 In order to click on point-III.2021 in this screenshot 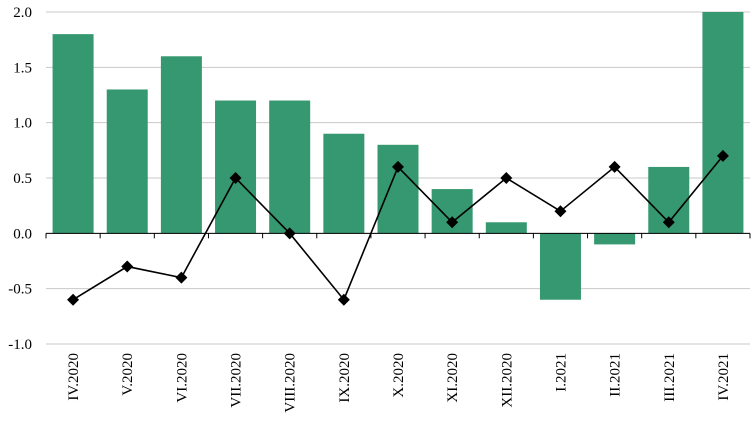, I will do `click(668, 222)`.